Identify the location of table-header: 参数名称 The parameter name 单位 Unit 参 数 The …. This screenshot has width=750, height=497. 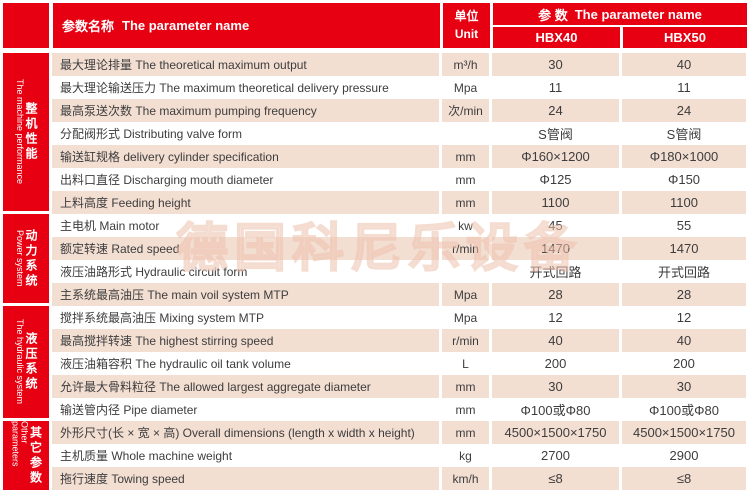
(376, 25).